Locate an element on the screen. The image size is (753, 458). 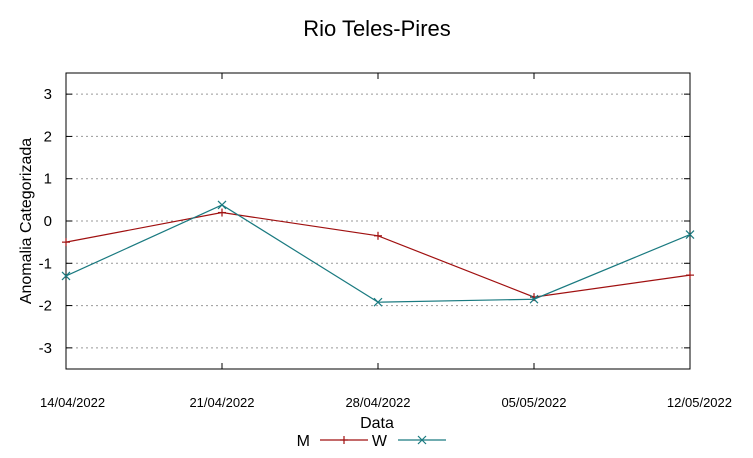
x-axis-label: Data is located at coordinates (377, 423).